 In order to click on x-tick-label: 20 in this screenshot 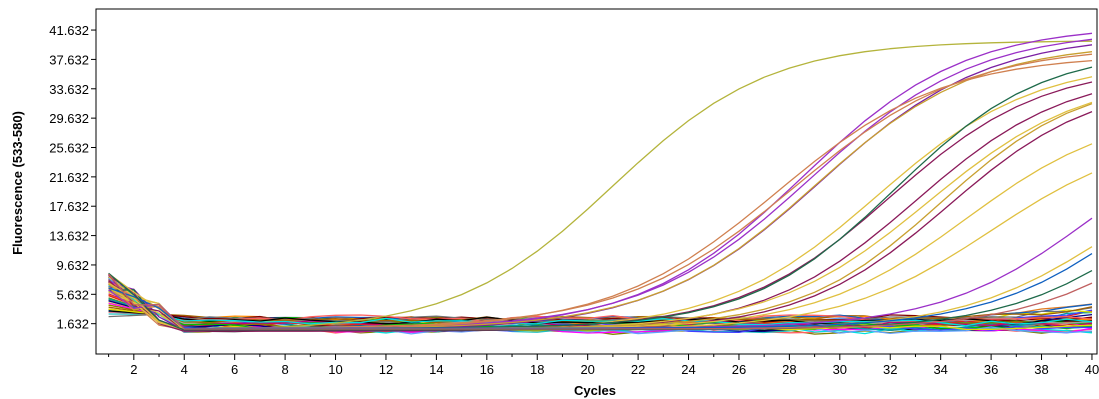, I will do `click(587, 369)`.